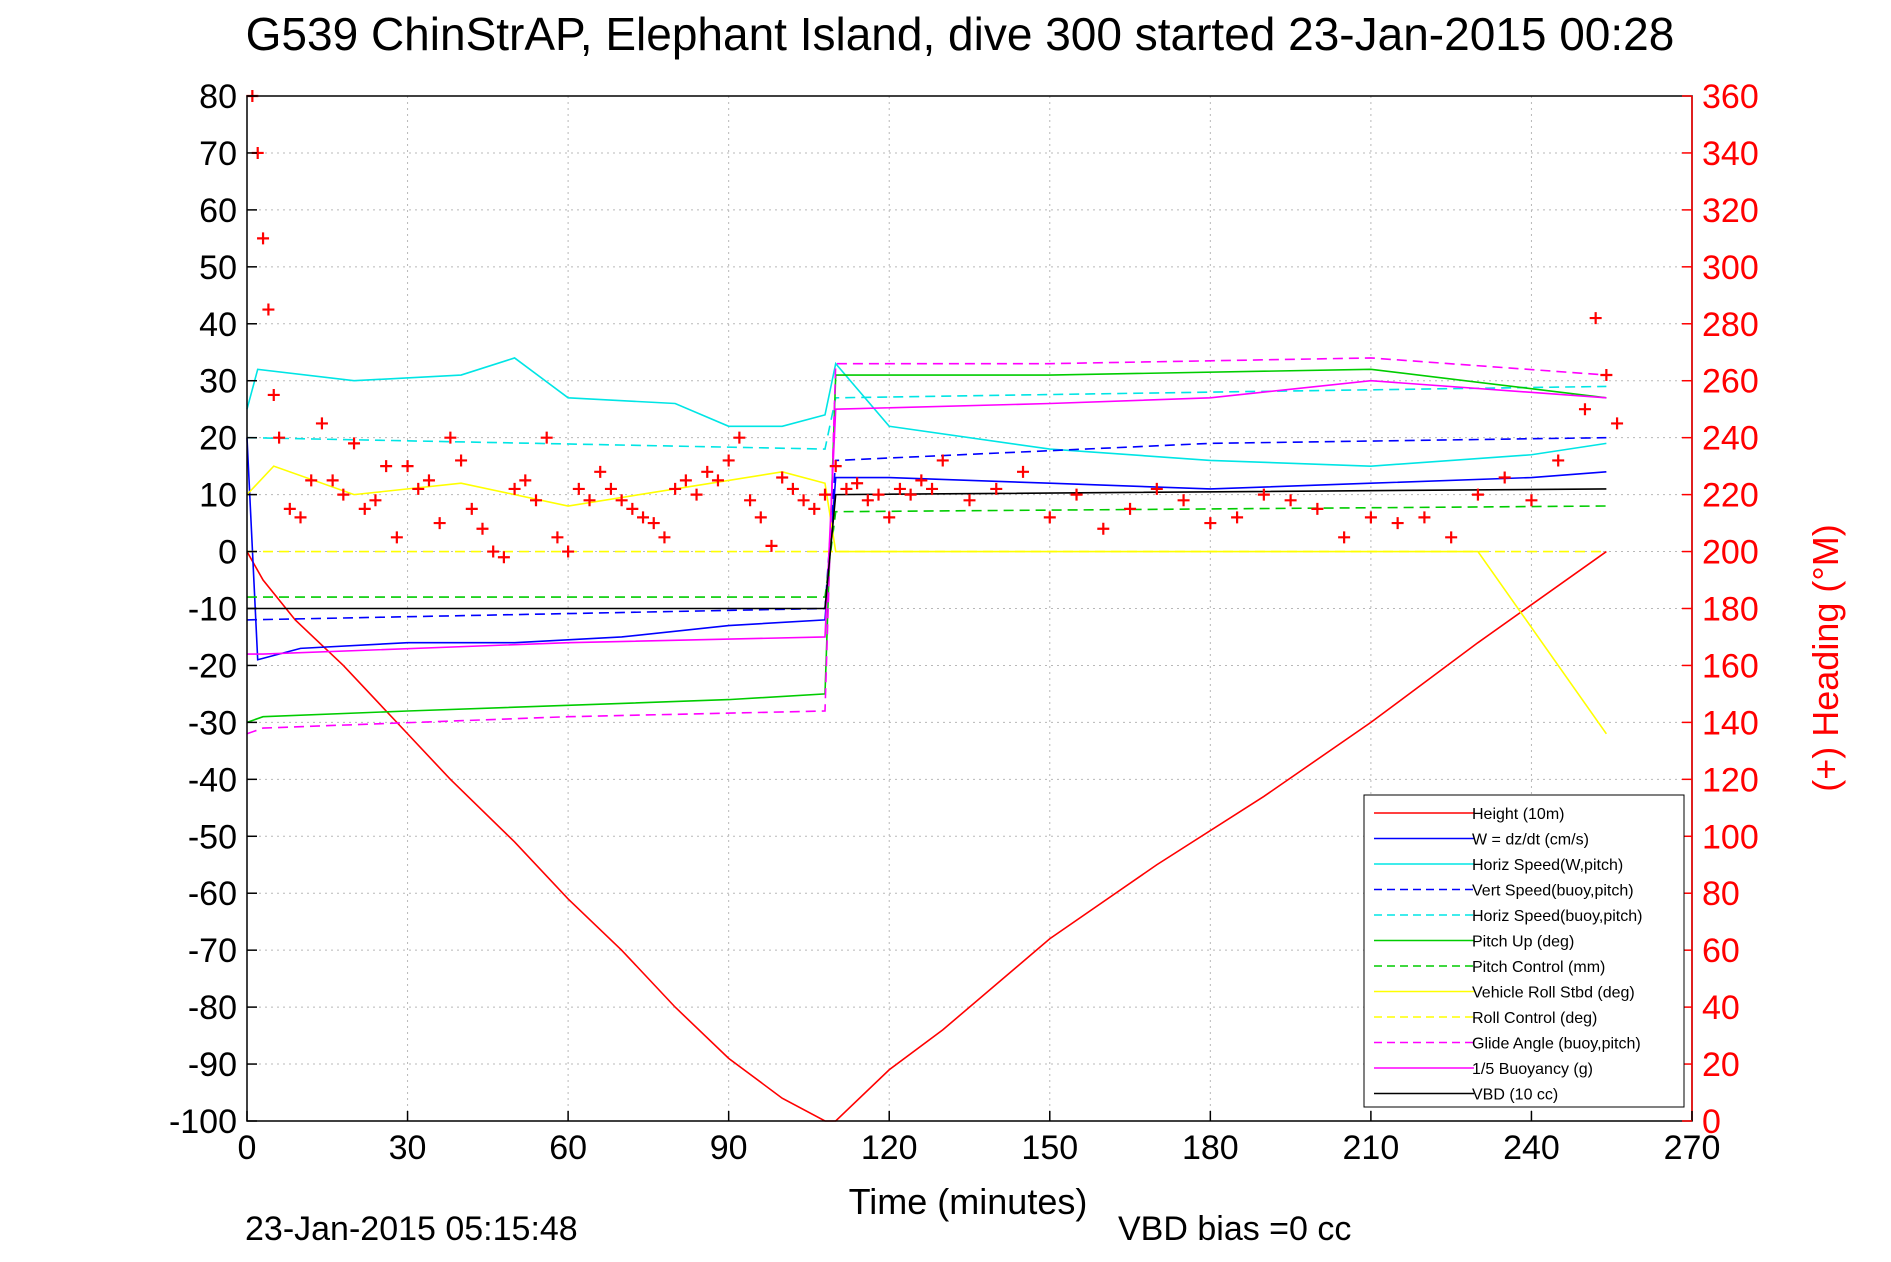  Describe the element at coordinates (1825, 657) in the screenshot. I see `y-axis-label-right: (+) Heading (°M)` at that location.